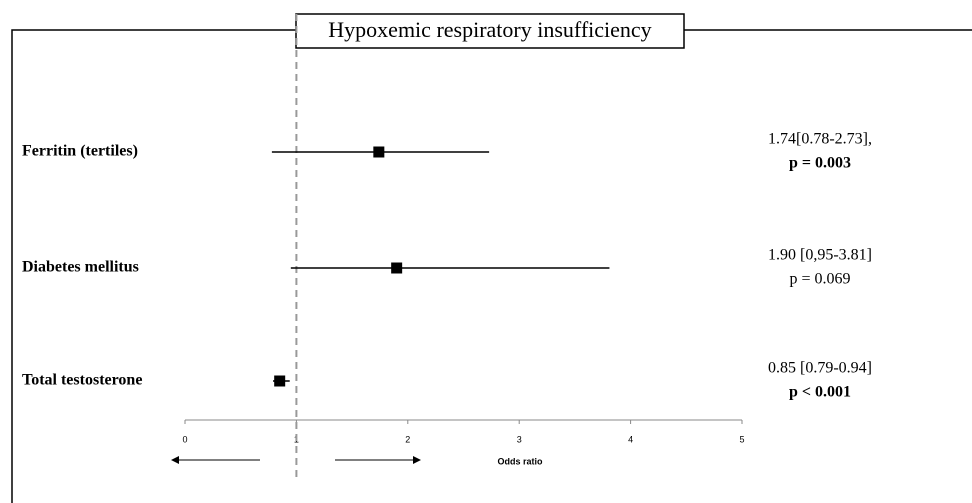 The width and height of the screenshot is (972, 503). I want to click on estimate-label: 0.85 [0.79-0.94], so click(820, 368).